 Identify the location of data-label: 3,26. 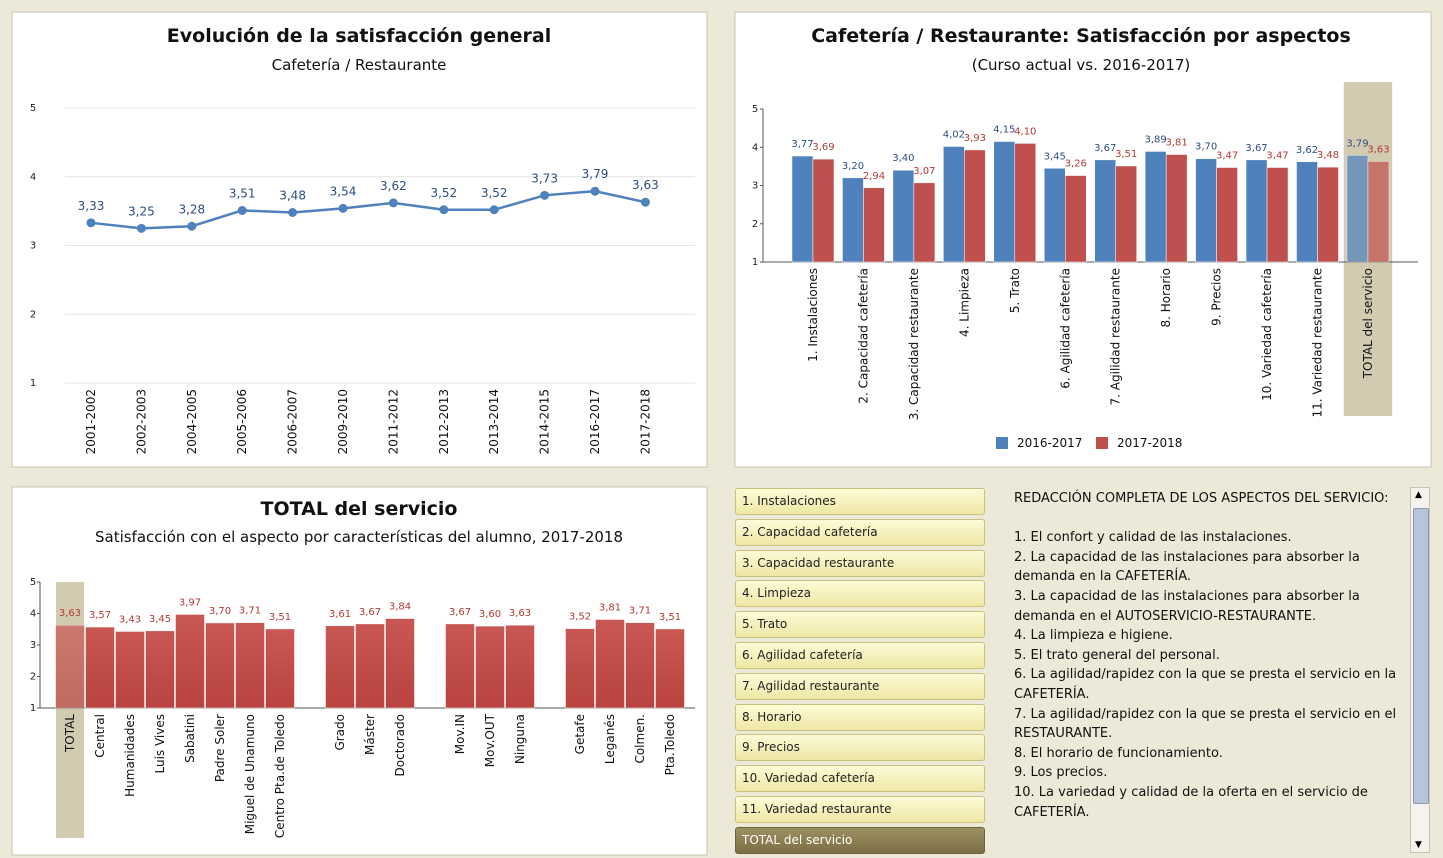
(1076, 164).